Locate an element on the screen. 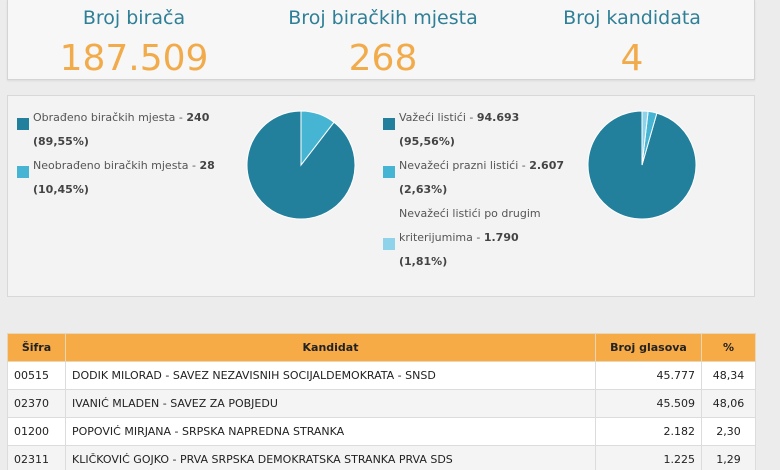  legend-pct: (95,56%) is located at coordinates (427, 141).